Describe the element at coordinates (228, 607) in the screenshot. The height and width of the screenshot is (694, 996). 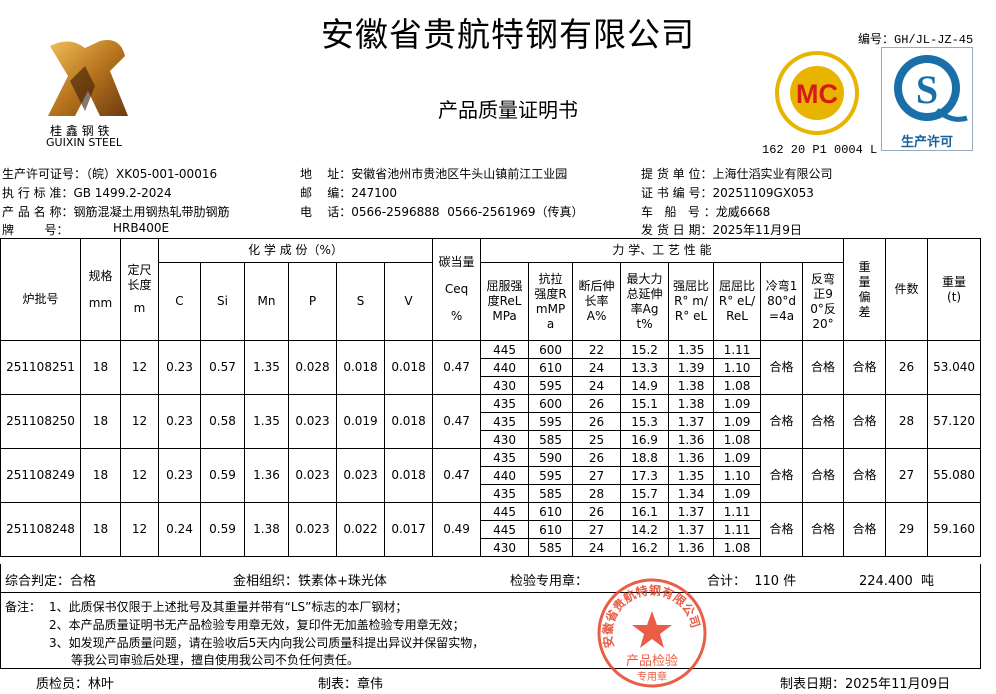
I see `note-item: 1、此质保书仅限于上述批号及其重量并带有“LS”标志的本厂钢材；` at that location.